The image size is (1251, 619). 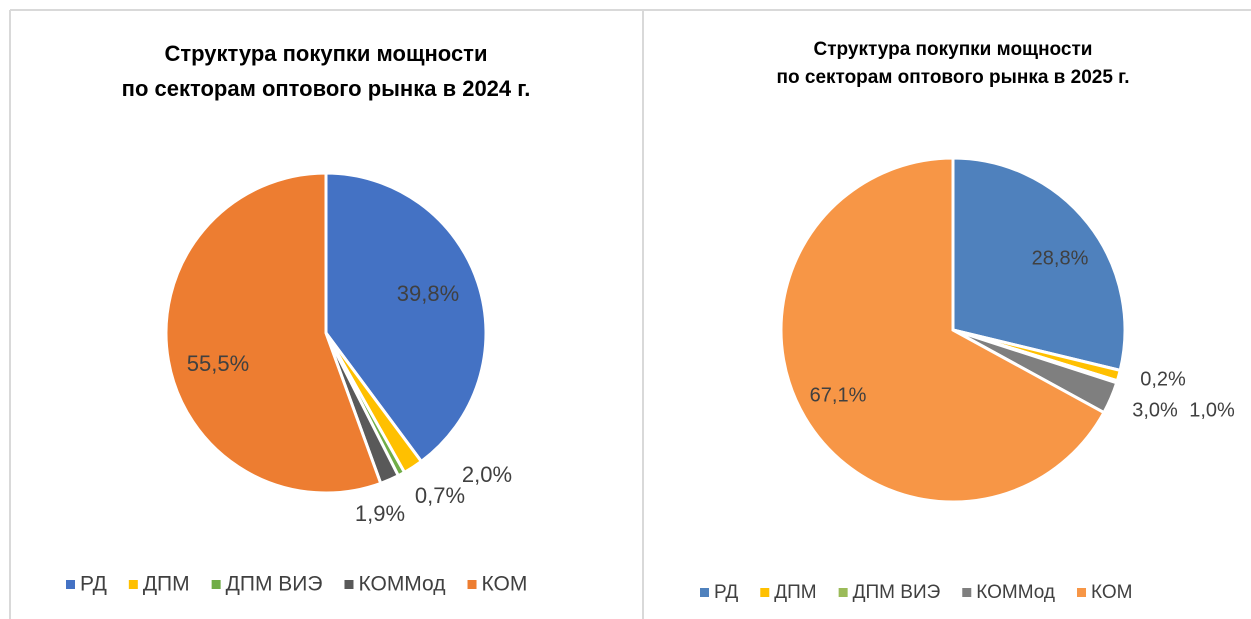 What do you see at coordinates (838, 395) in the screenshot?
I see `data-label: 67,1%` at bounding box center [838, 395].